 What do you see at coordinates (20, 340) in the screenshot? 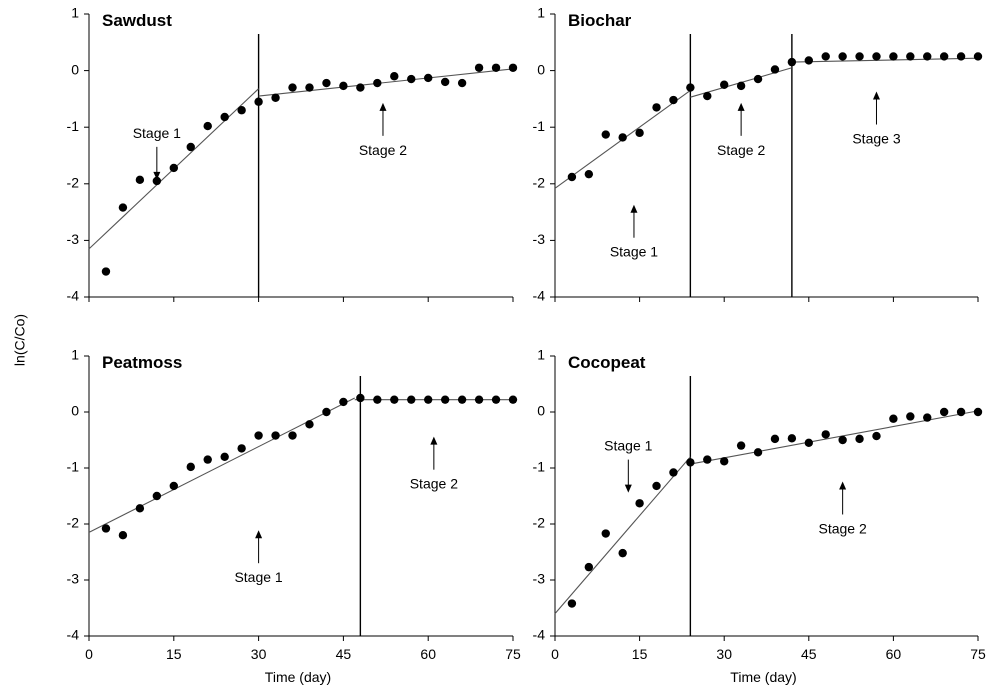
I see `y-axis-label: ln(C/Co)` at bounding box center [20, 340].